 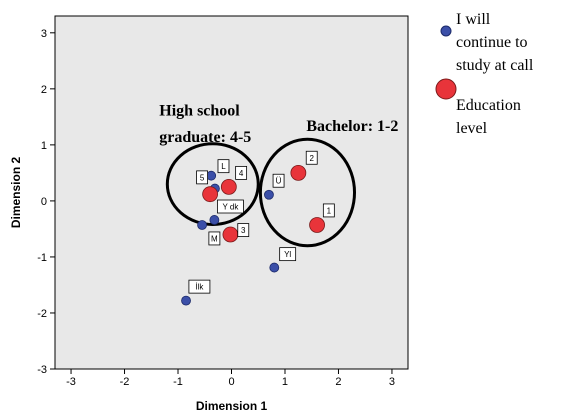 I want to click on legend-label: study at call, so click(x=495, y=65).